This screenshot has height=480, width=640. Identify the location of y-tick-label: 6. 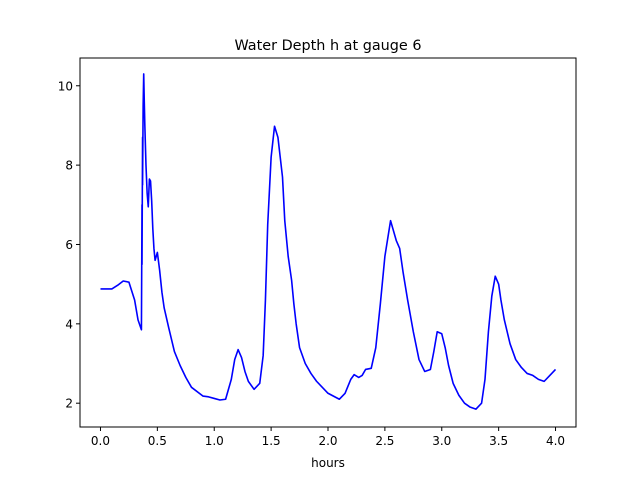
(69, 245).